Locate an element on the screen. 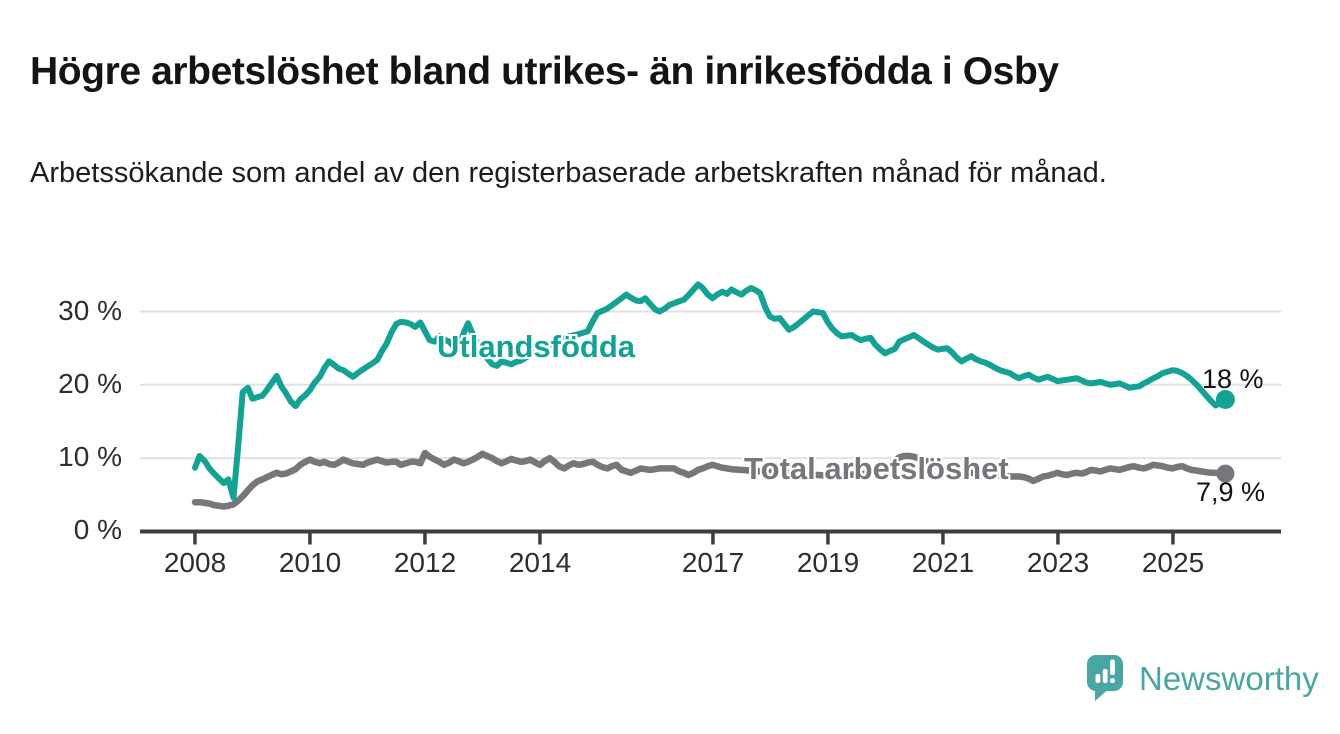 This screenshot has height=734, width=1340. newsworthy-logo: Newsworthy is located at coordinates (1202, 678).